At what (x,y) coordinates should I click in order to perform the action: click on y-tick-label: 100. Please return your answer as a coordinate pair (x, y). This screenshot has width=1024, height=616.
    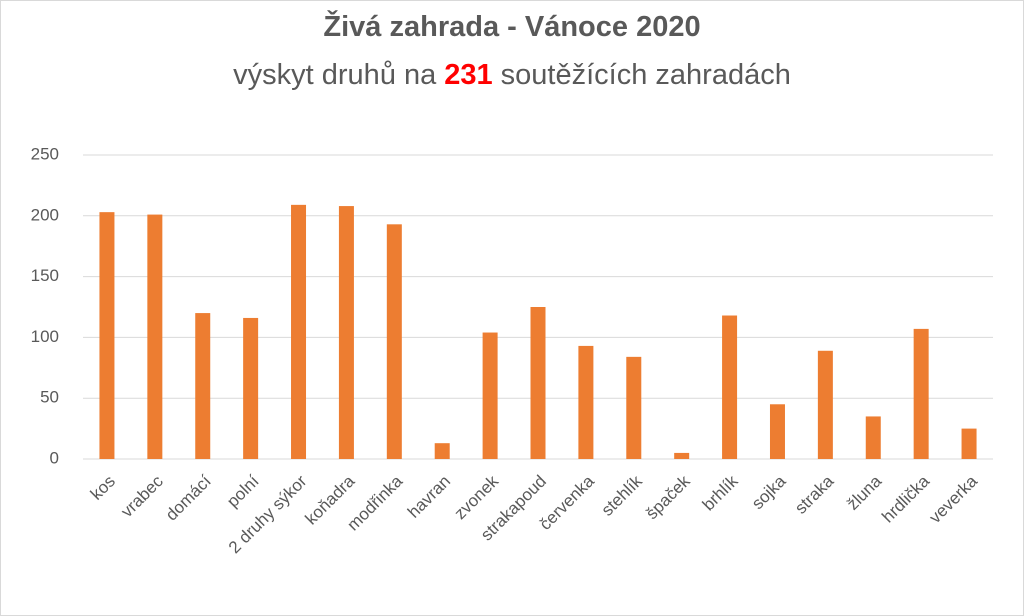
    Looking at the image, I should click on (45, 336).